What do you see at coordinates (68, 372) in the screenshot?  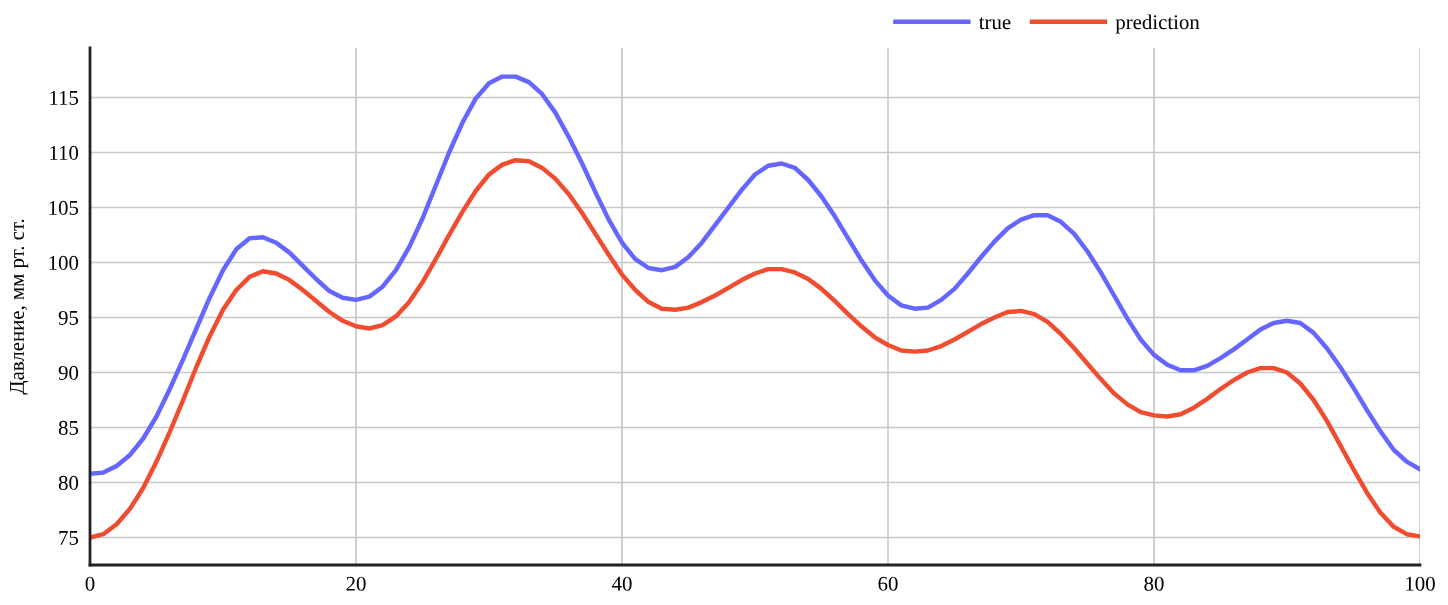 I see `y-tick-label: 90` at bounding box center [68, 372].